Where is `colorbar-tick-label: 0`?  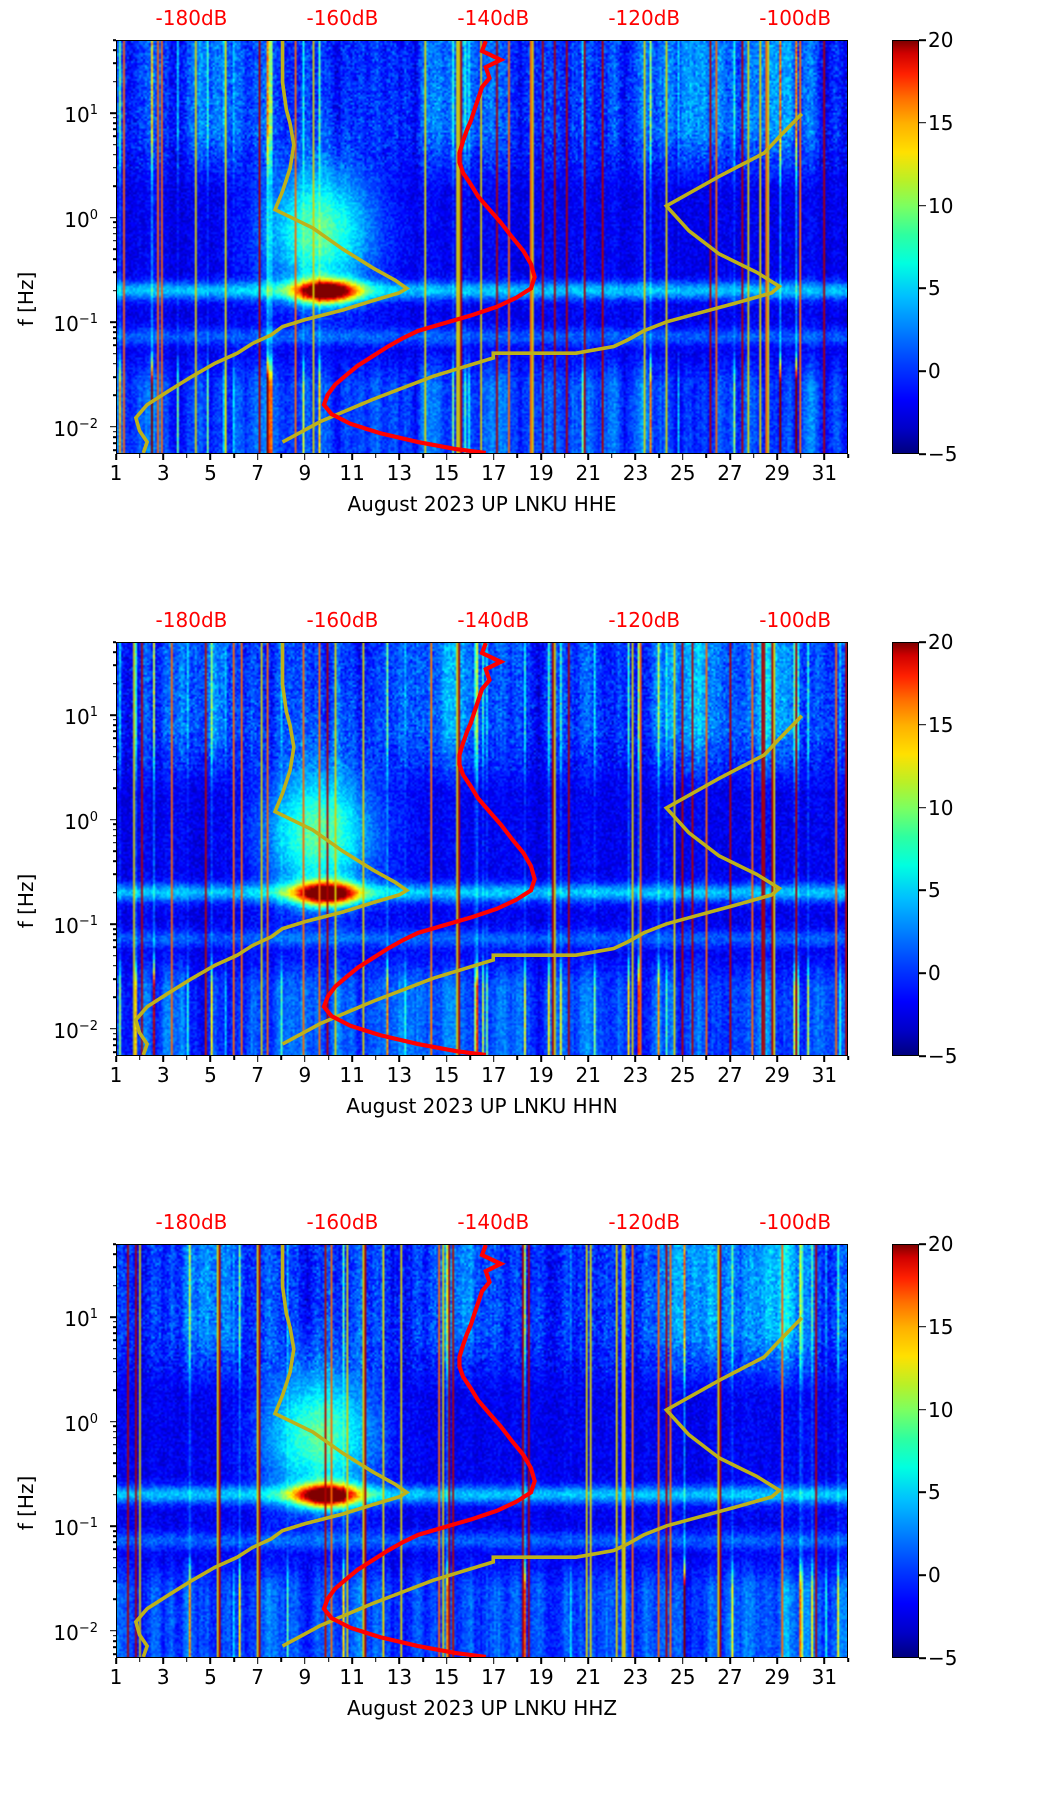 colorbar-tick-label: 0 is located at coordinates (934, 1575).